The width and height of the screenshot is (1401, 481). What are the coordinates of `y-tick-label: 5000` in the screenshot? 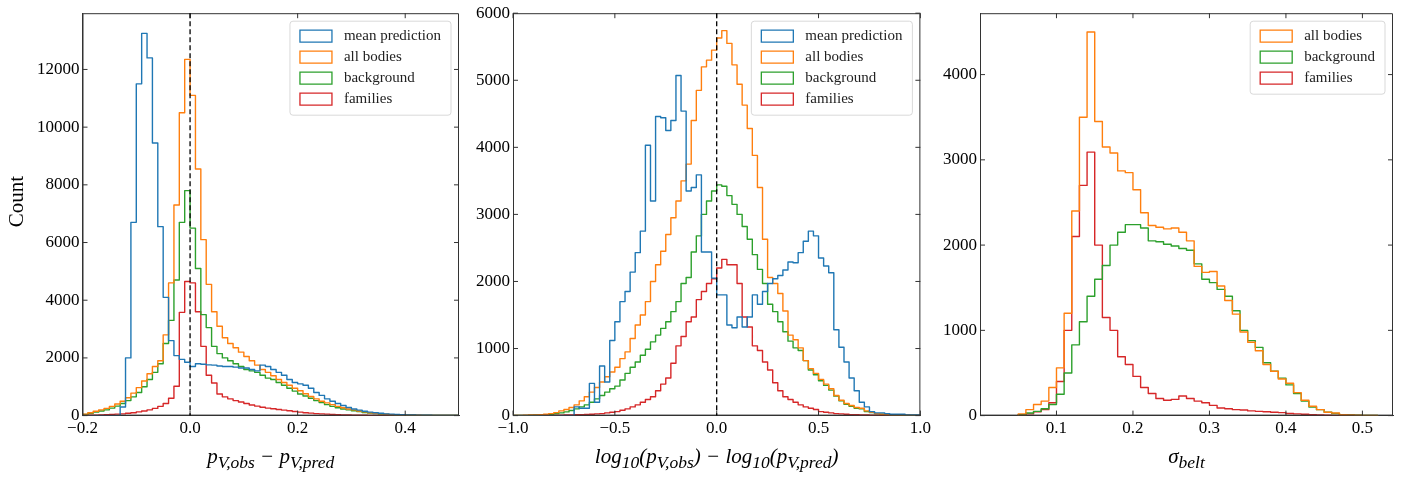 It's located at (493, 79).